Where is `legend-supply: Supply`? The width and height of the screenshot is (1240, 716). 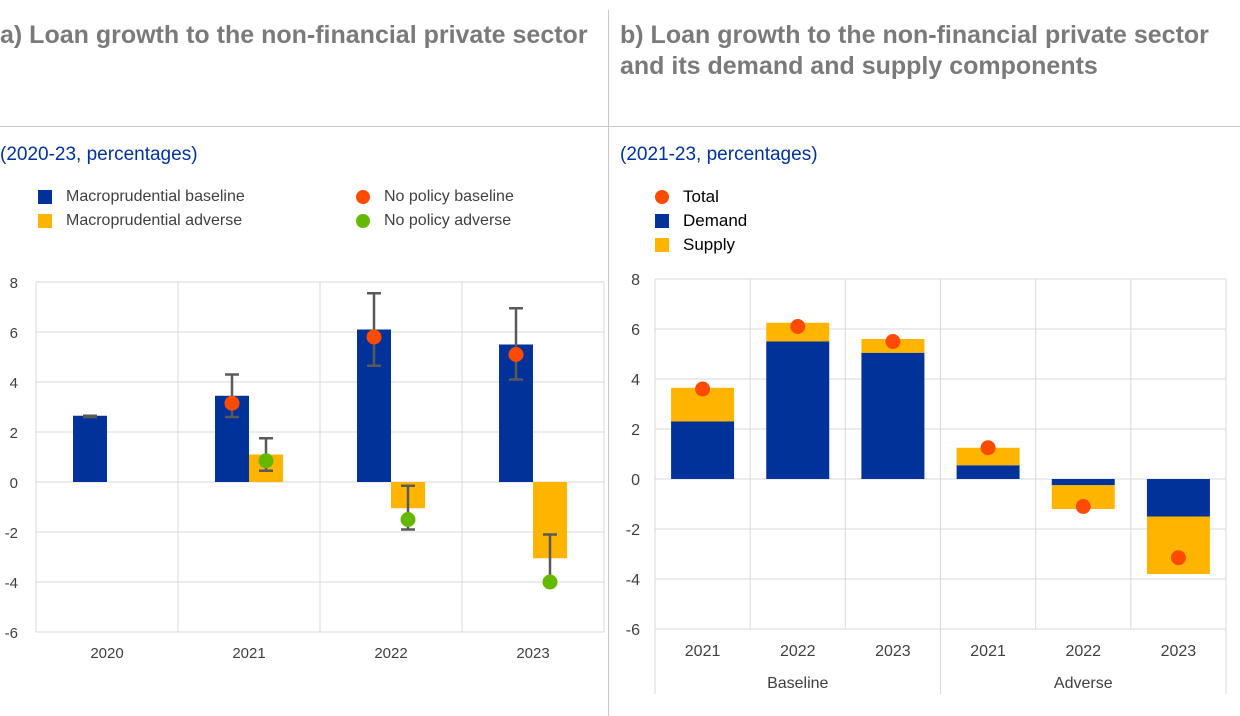 legend-supply: Supply is located at coordinates (695, 245).